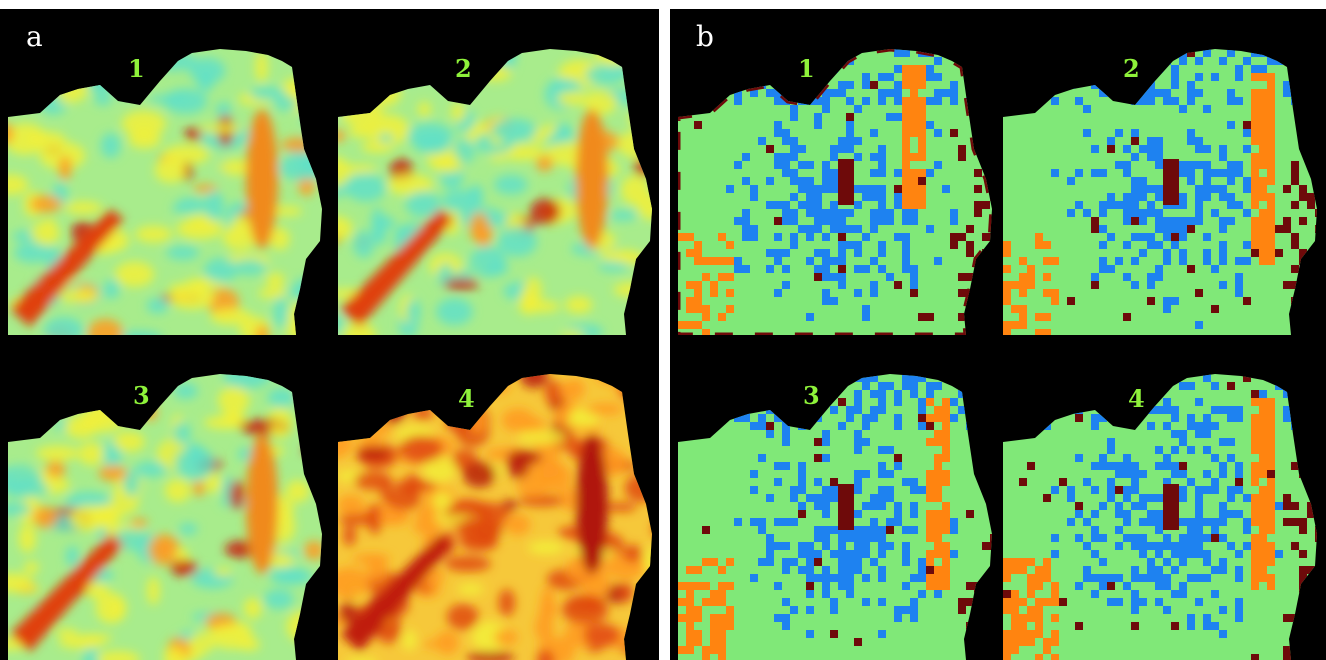 Image resolution: width=1326 pixels, height=660 pixels. What do you see at coordinates (705, 36) in the screenshot?
I see `panel-letter: b` at bounding box center [705, 36].